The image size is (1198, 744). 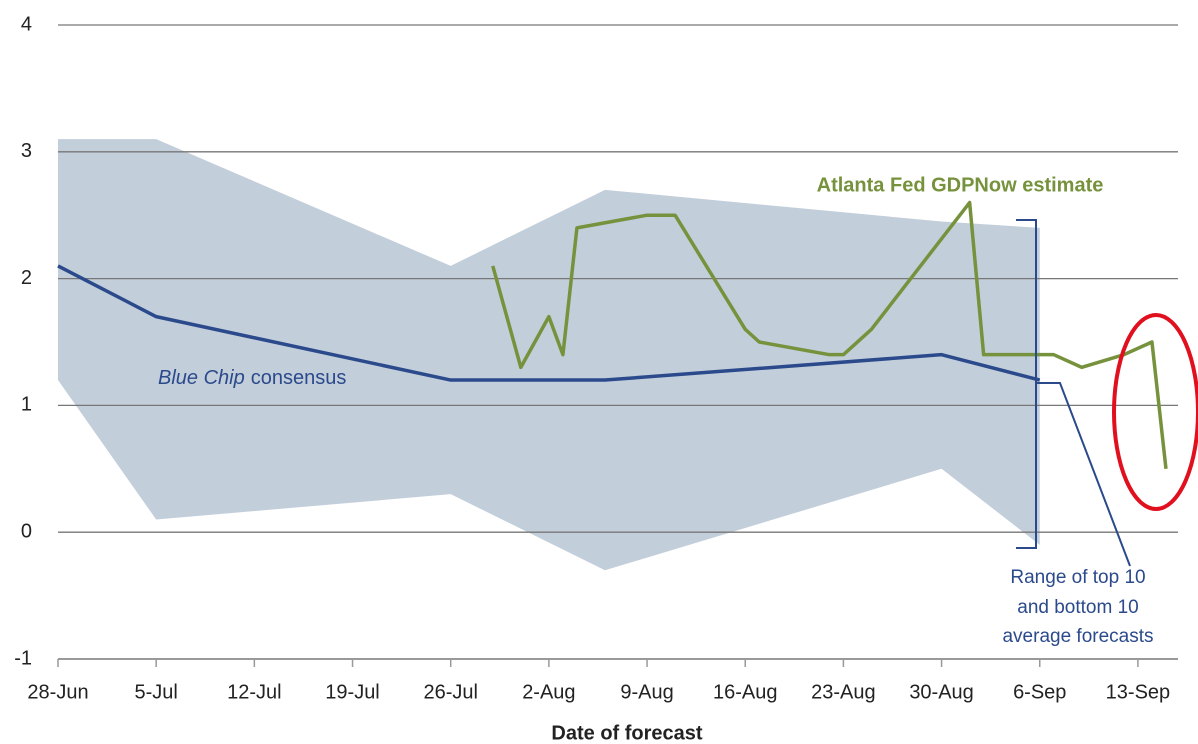 I want to click on x-tick-label: 26-Jul, so click(x=450, y=692).